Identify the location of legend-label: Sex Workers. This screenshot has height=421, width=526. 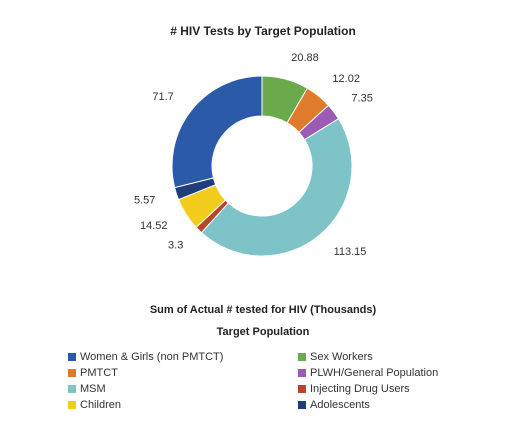
(341, 357).